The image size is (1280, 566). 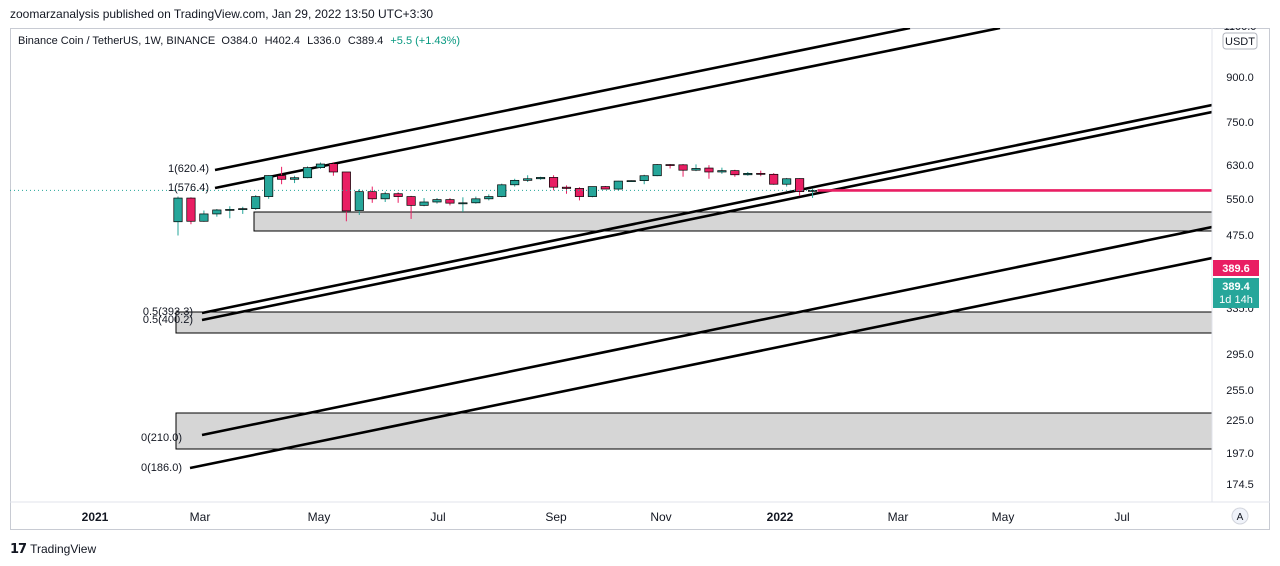 What do you see at coordinates (1240, 485) in the screenshot?
I see `price-tick-label: 174.5` at bounding box center [1240, 485].